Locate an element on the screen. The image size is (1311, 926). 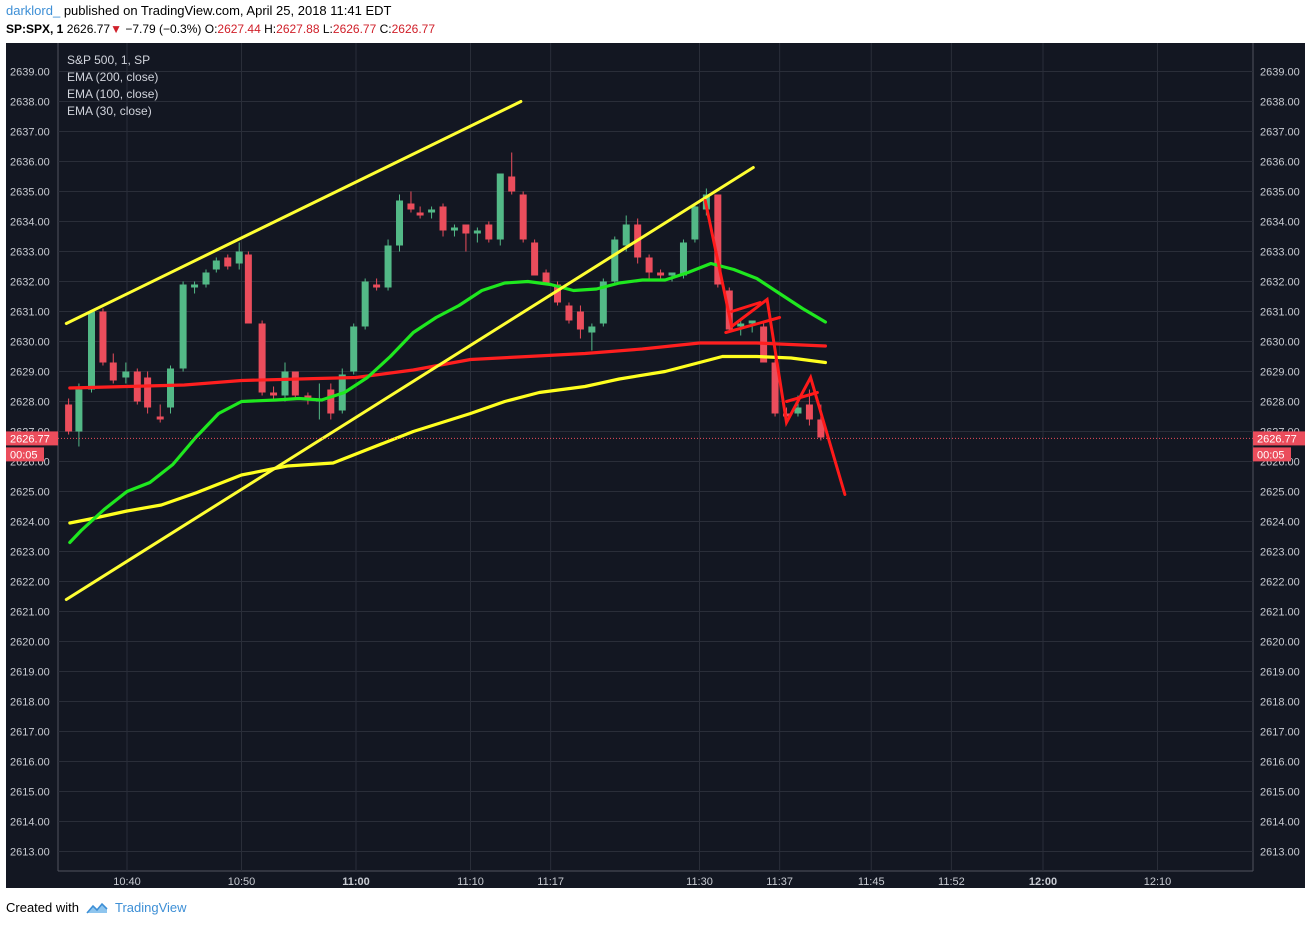
tradingview-link: TradingView is located at coordinates (150, 907).